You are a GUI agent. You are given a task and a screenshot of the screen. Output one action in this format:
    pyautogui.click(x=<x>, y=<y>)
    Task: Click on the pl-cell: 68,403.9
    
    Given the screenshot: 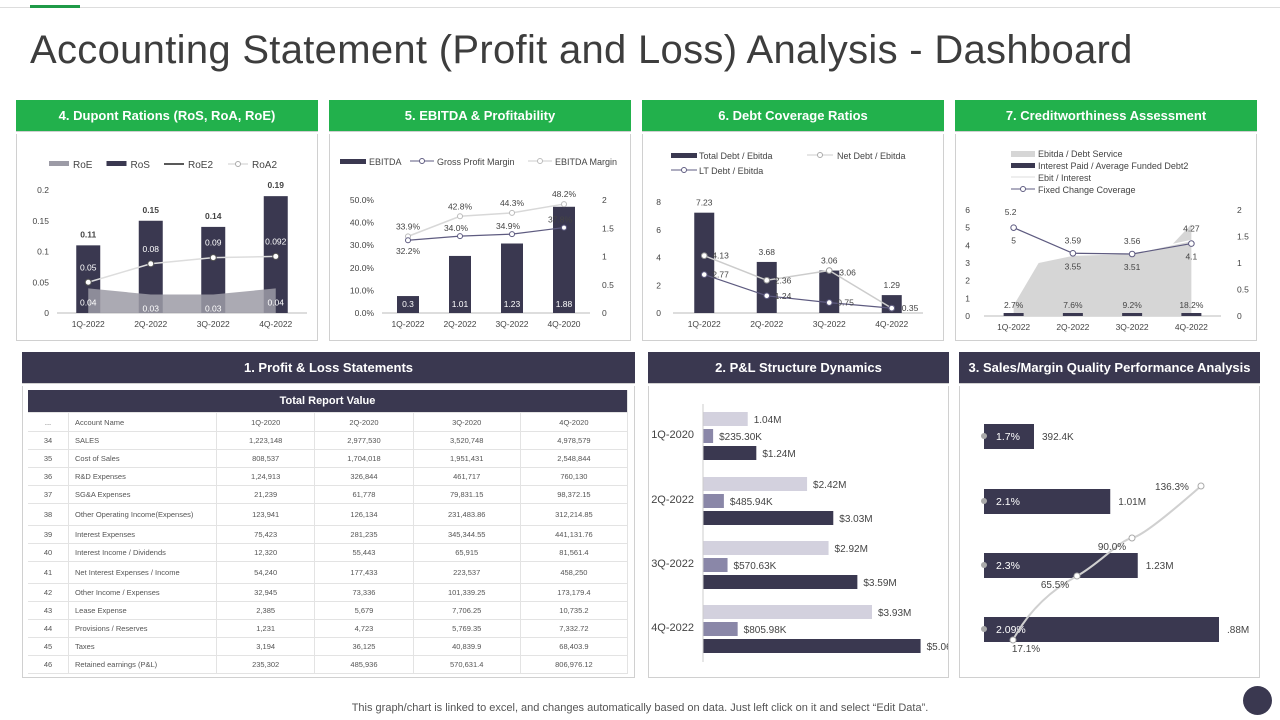 What is the action you would take?
    pyautogui.click(x=574, y=646)
    